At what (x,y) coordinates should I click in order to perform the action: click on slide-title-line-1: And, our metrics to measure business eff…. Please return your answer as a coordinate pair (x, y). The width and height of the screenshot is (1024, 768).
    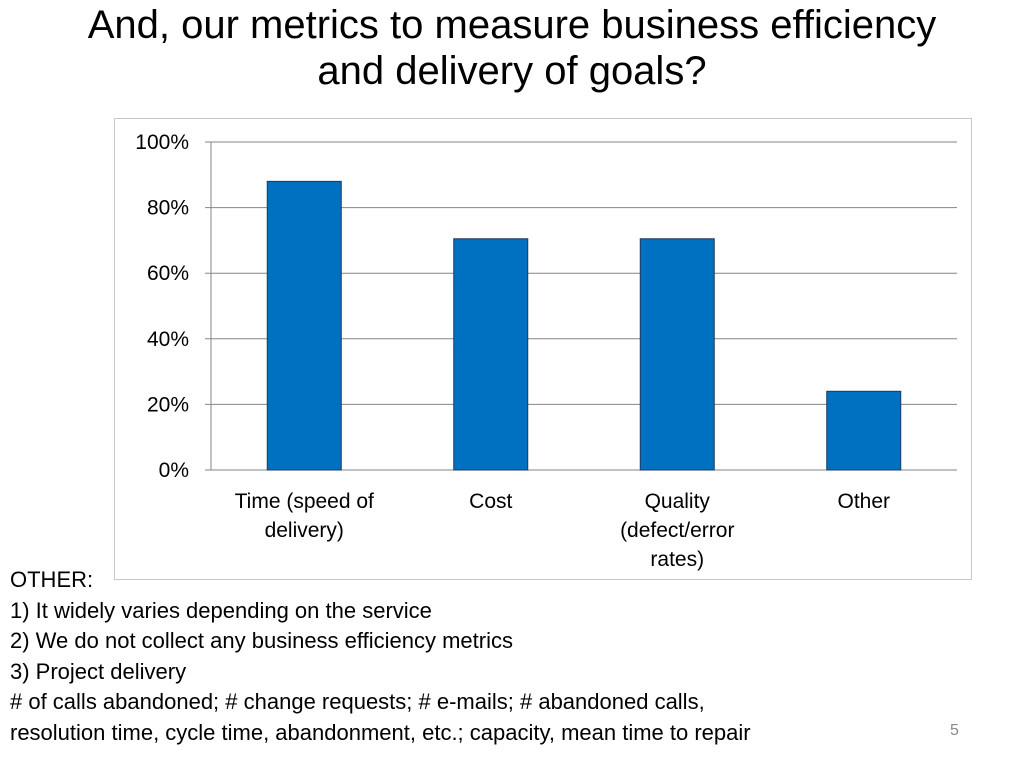
    Looking at the image, I should click on (512, 25).